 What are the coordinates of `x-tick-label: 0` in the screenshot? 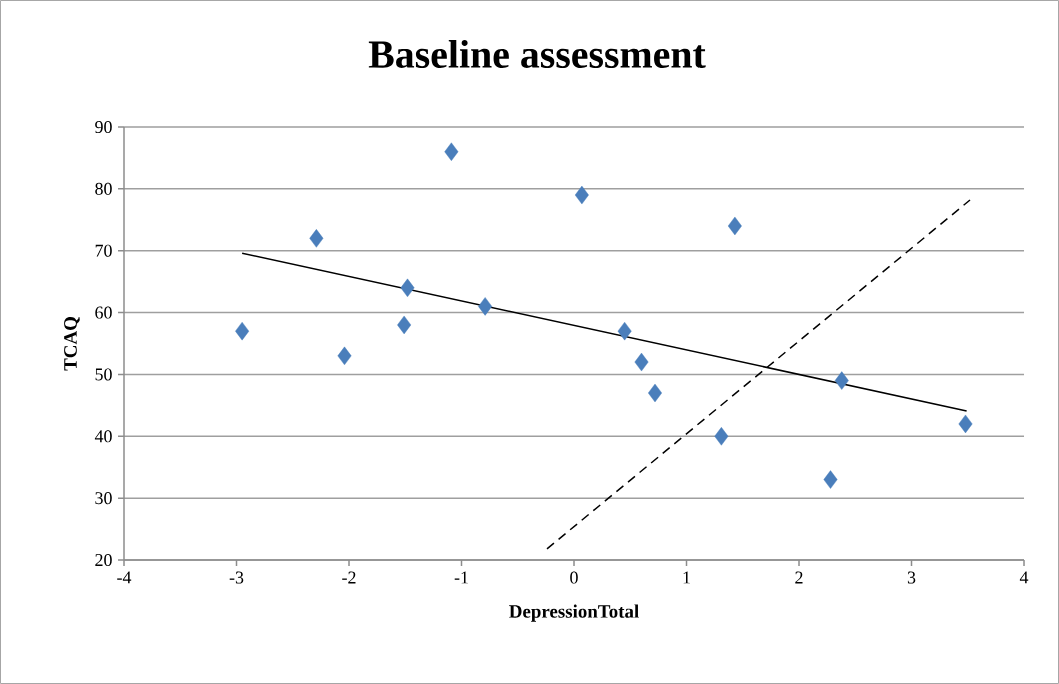 It's located at (574, 577).